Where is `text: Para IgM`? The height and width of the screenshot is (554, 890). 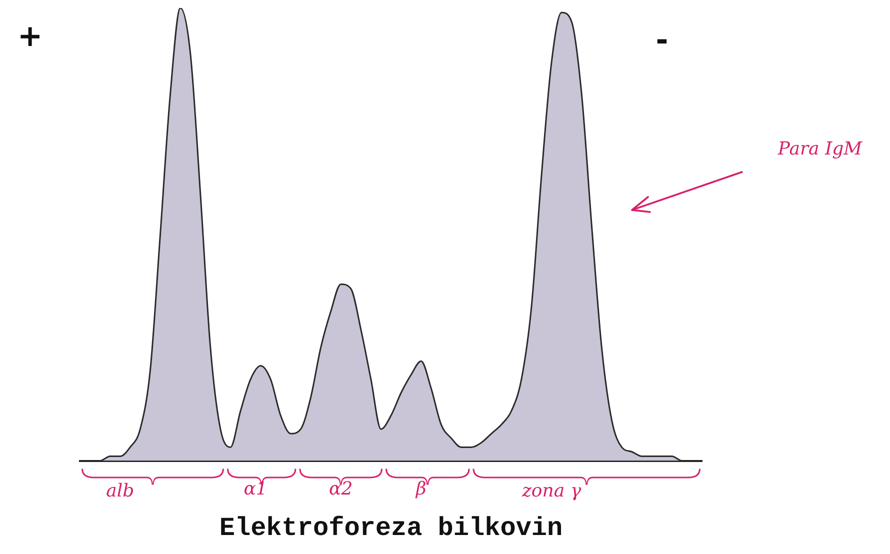
text: Para IgM is located at coordinates (819, 149).